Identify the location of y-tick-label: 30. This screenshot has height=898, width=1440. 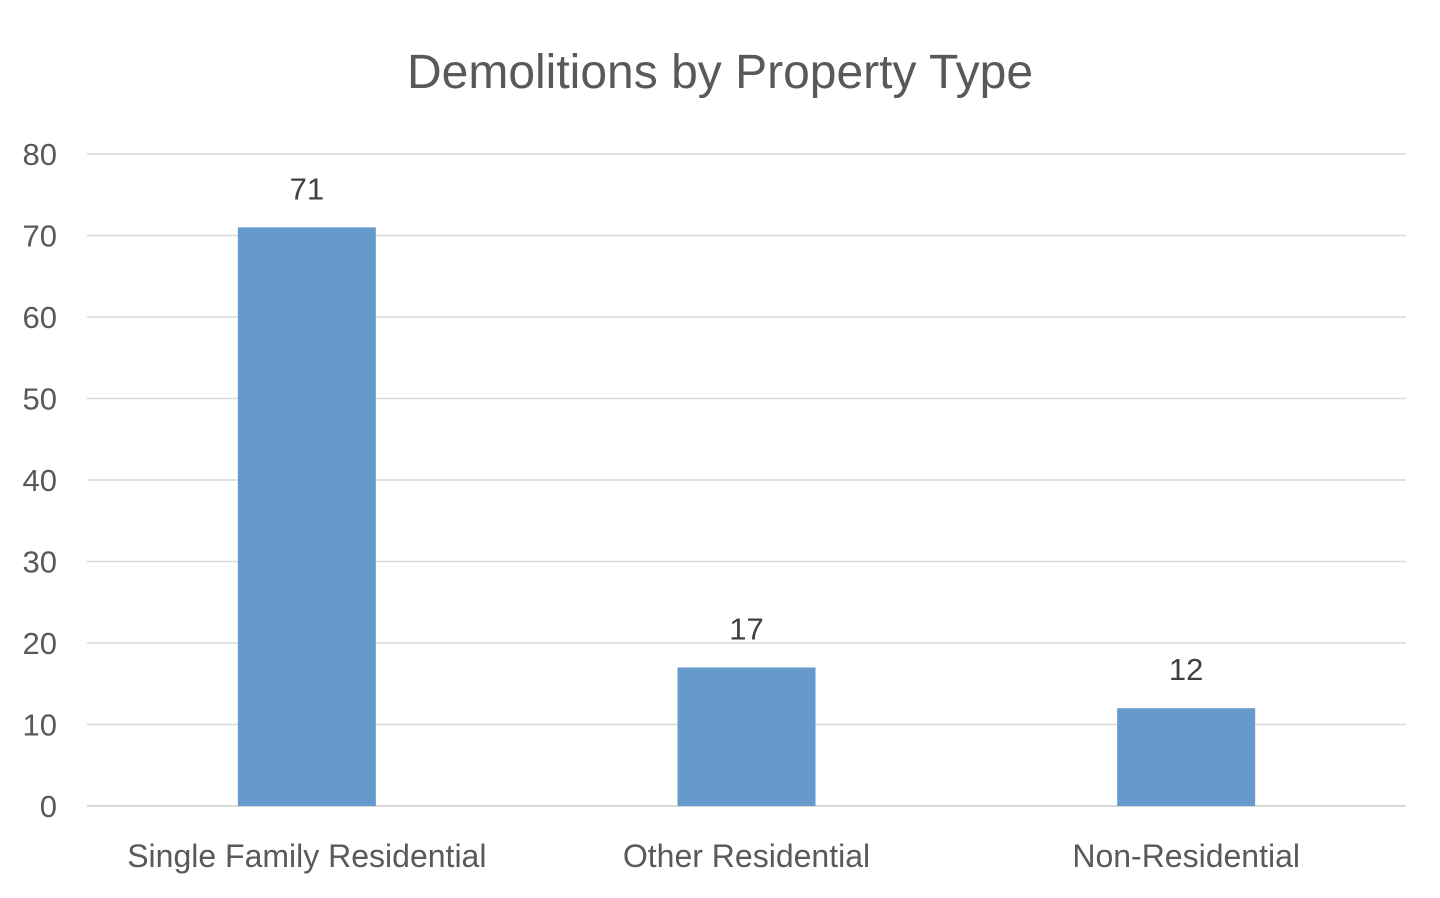
(40, 562).